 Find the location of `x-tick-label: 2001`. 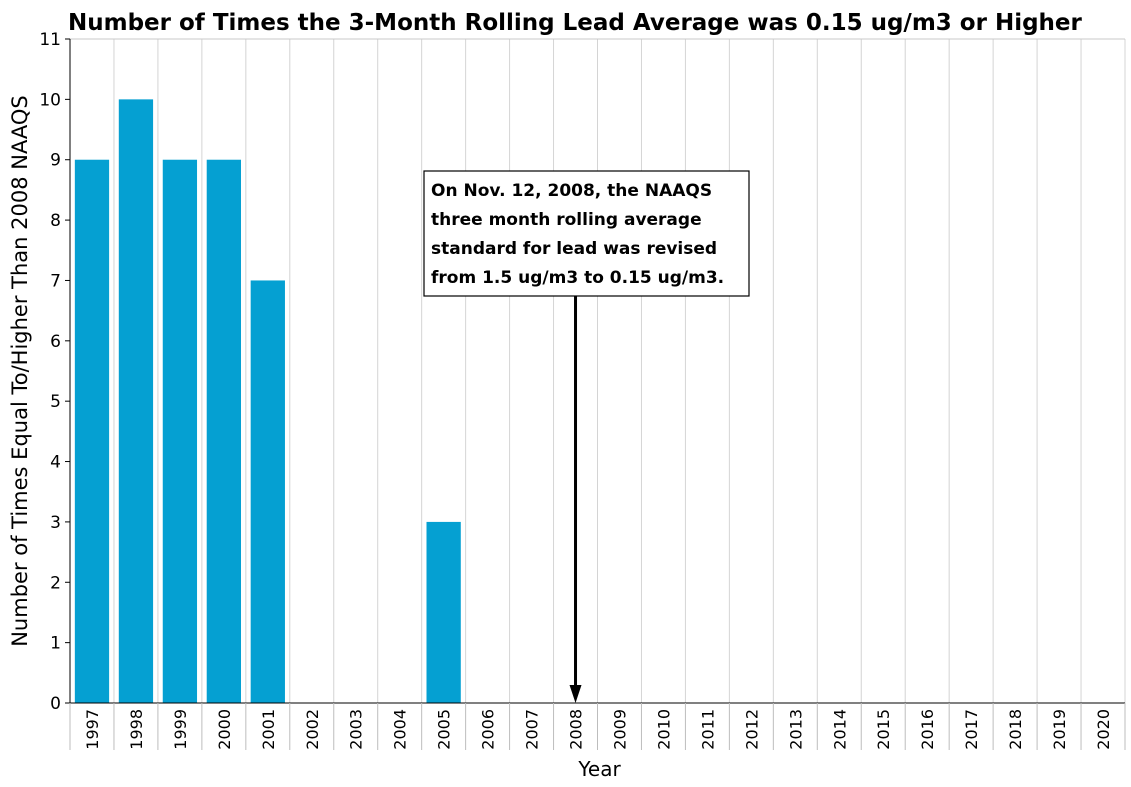

x-tick-label: 2001 is located at coordinates (268, 729).